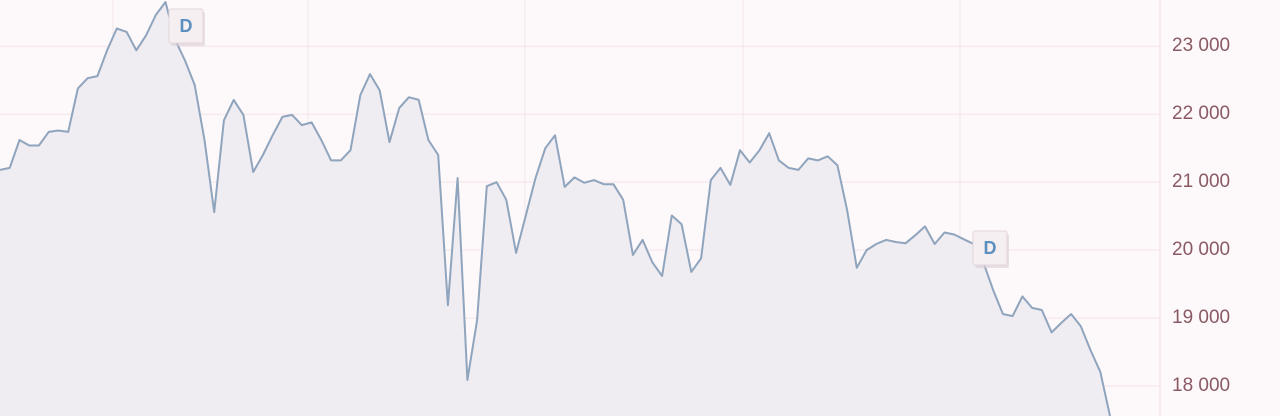 This screenshot has height=416, width=1280. What do you see at coordinates (1201, 181) in the screenshot?
I see `y-tick-label: 21 000` at bounding box center [1201, 181].